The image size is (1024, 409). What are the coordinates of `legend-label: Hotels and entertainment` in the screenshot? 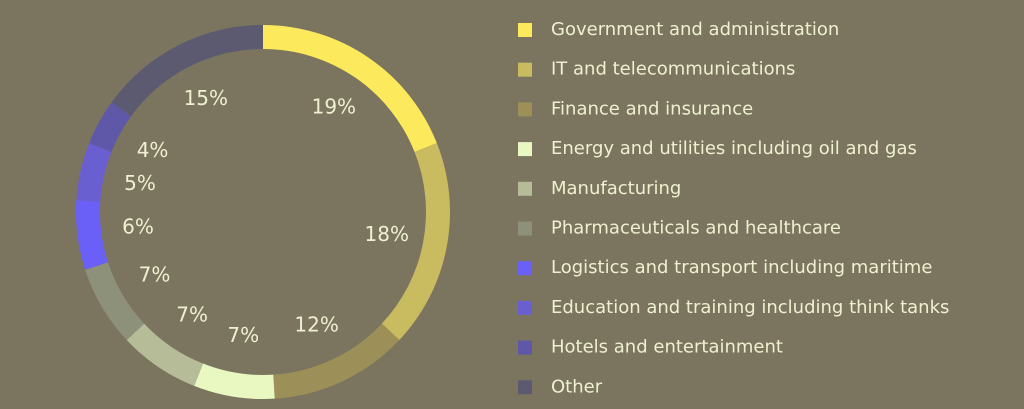 It's located at (667, 347).